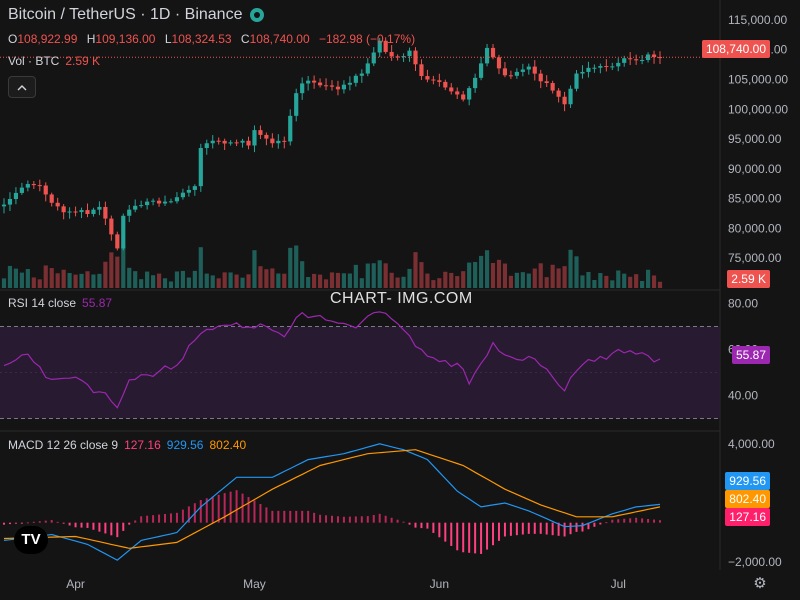  What do you see at coordinates (254, 584) in the screenshot?
I see `time-tick-label: May` at bounding box center [254, 584].